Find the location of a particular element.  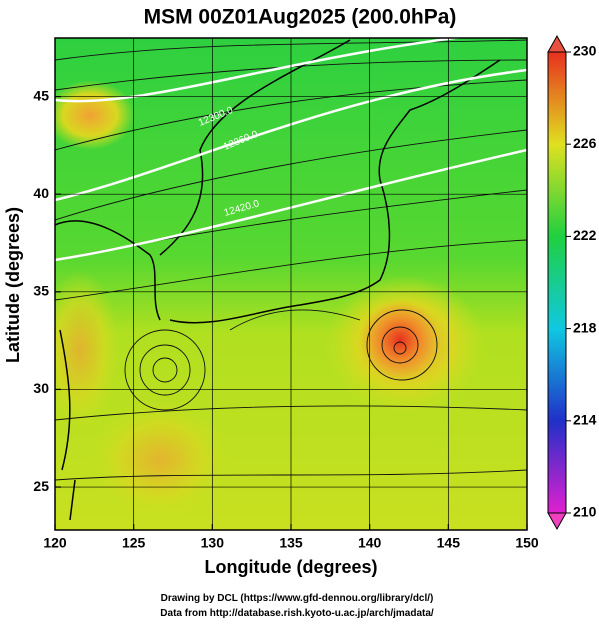

x-tick-label: 140 is located at coordinates (370, 543).